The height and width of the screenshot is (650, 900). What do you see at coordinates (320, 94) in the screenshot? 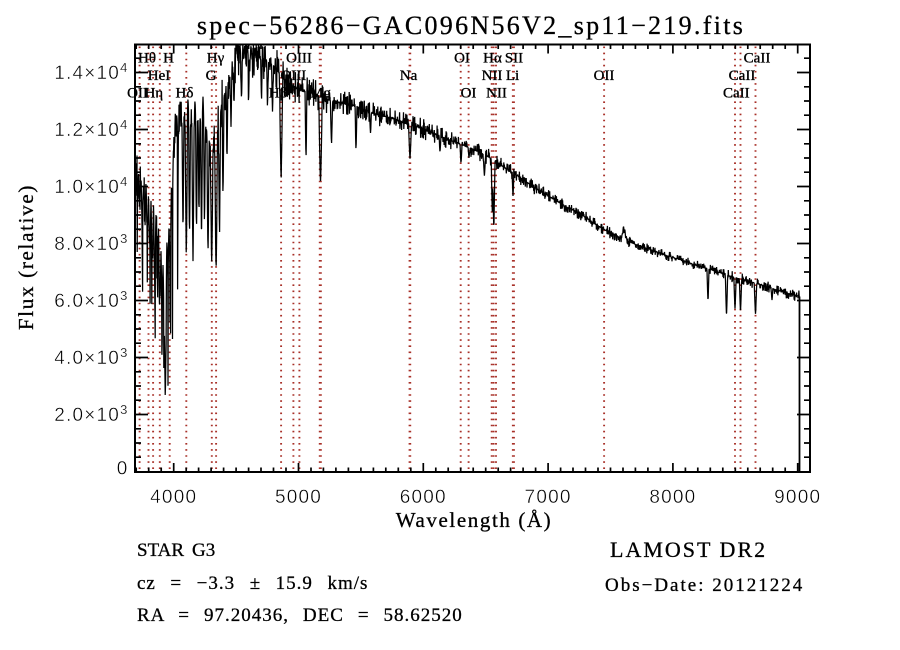
I see `svg-text: Mg` at bounding box center [320, 94].